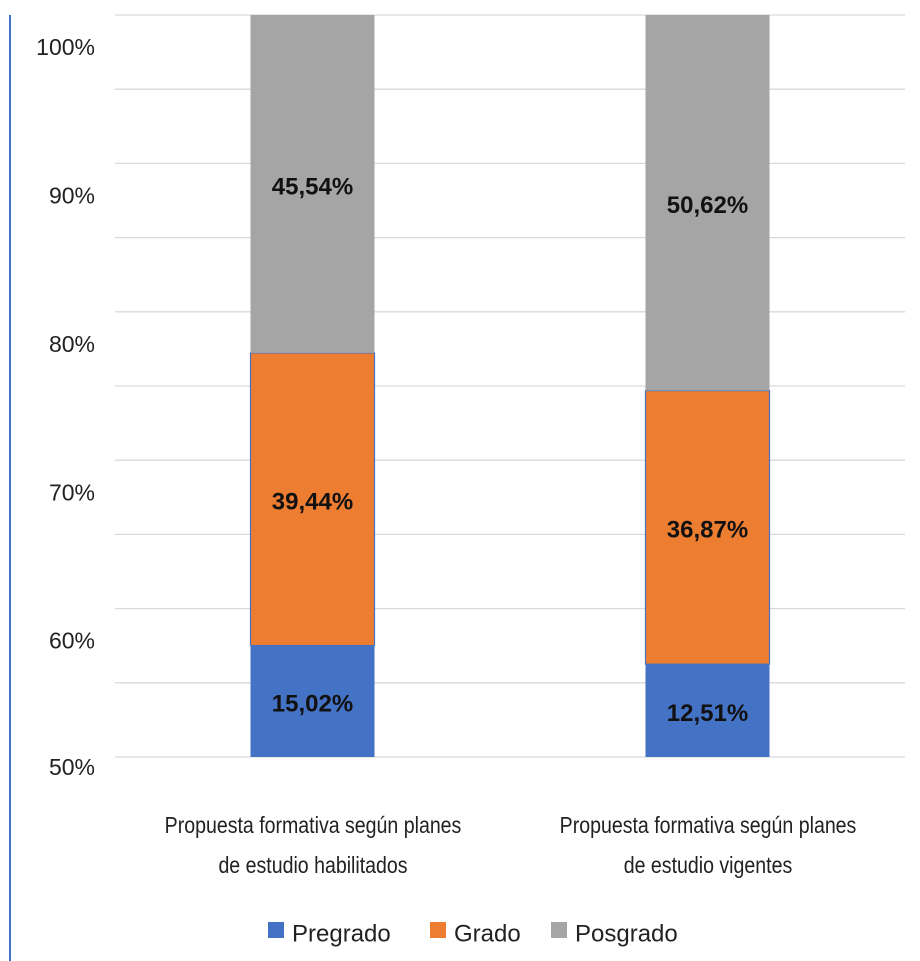 This screenshot has height=961, width=920. What do you see at coordinates (487, 933) in the screenshot?
I see `legend-label: Grado` at bounding box center [487, 933].